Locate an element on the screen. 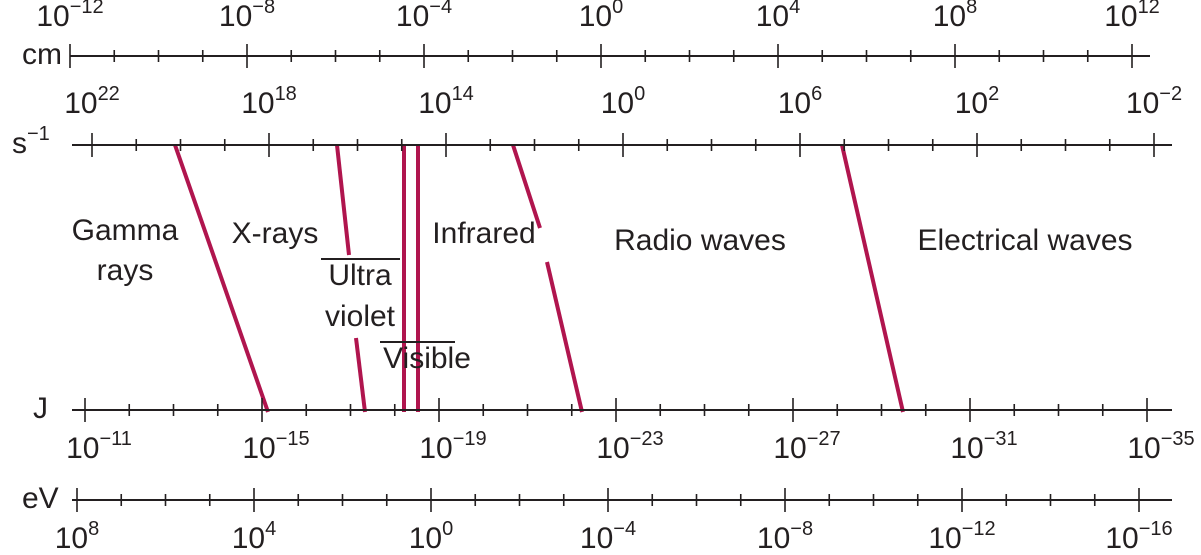  tick-exponent: 14 is located at coordinates (463, 94).